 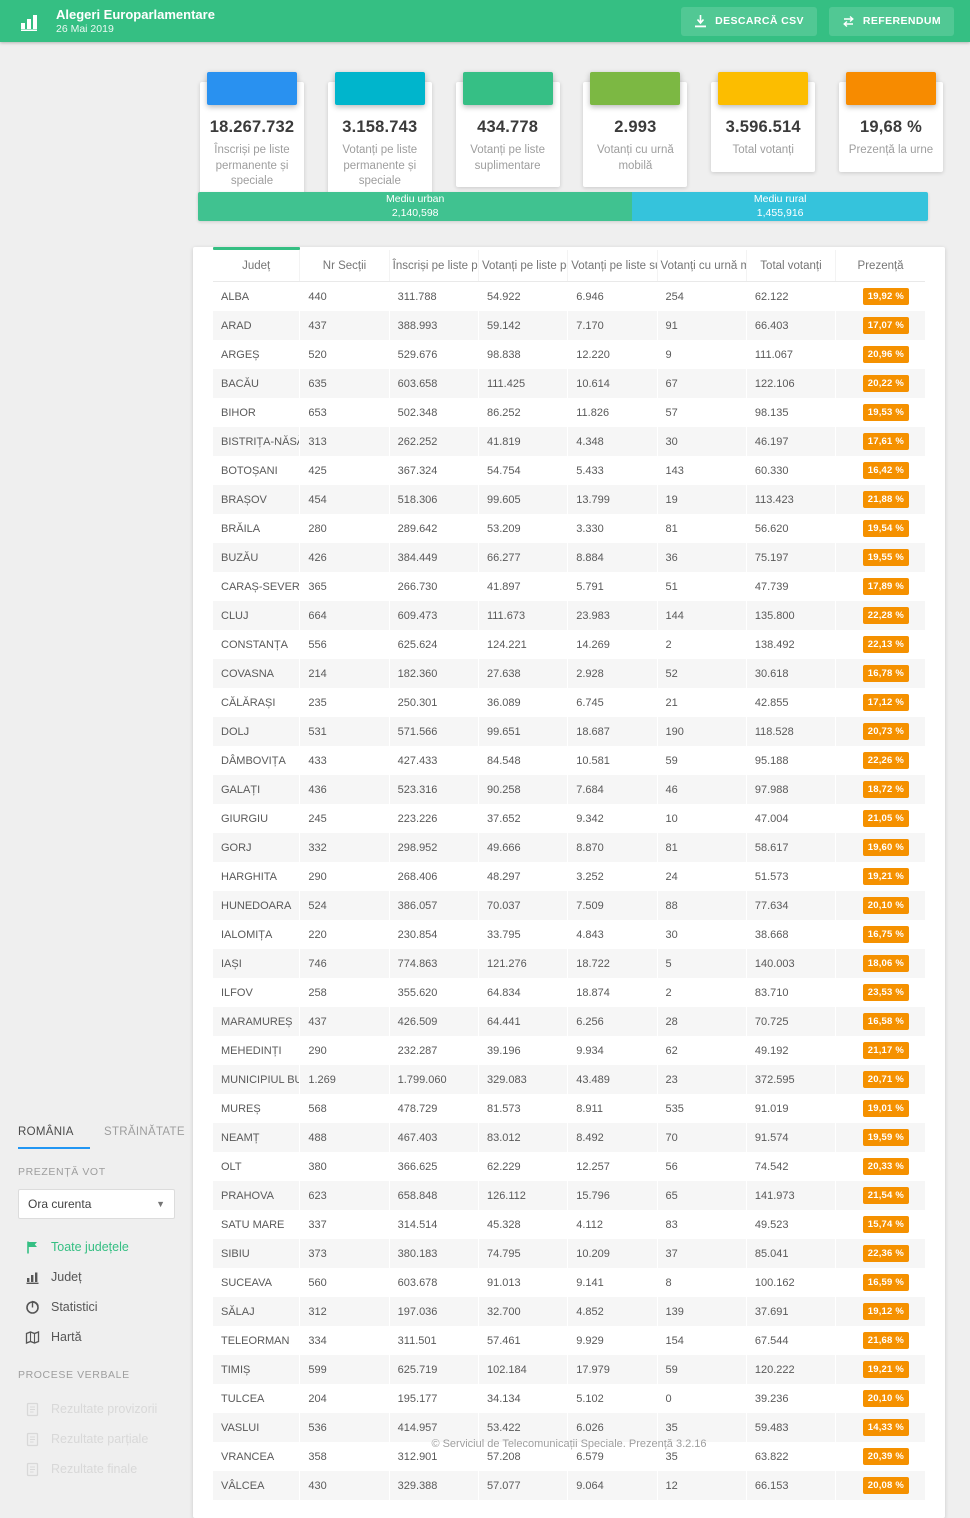 What do you see at coordinates (96, 1204) in the screenshot?
I see `time-select-dropdown: Ora curenta ▼` at bounding box center [96, 1204].